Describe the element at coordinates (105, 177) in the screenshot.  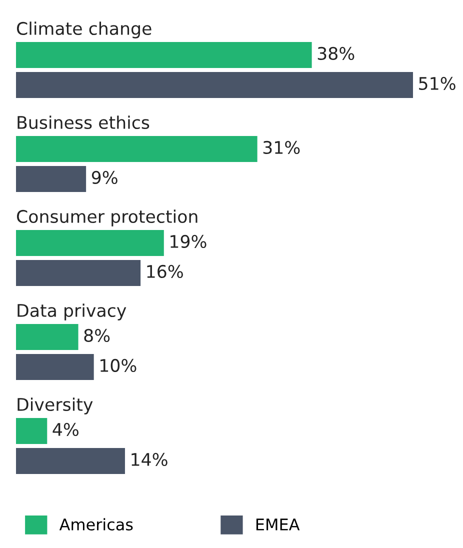
I see `data-label: 9%` at that location.